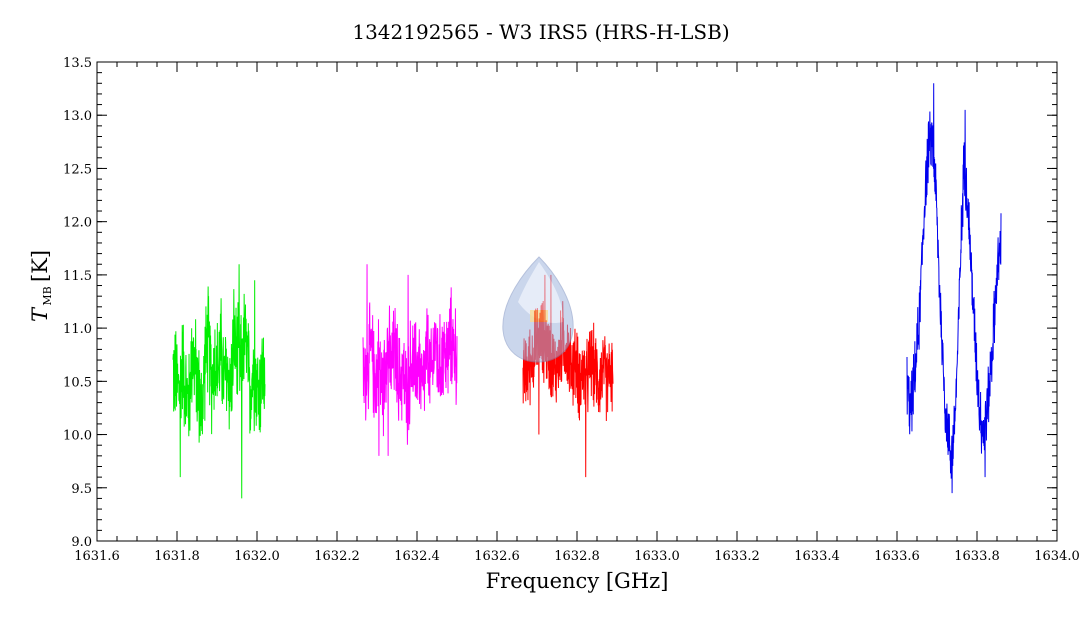 This screenshot has height=618, width=1081. What do you see at coordinates (737, 556) in the screenshot?
I see `x-tick-label: 1633.2` at bounding box center [737, 556].